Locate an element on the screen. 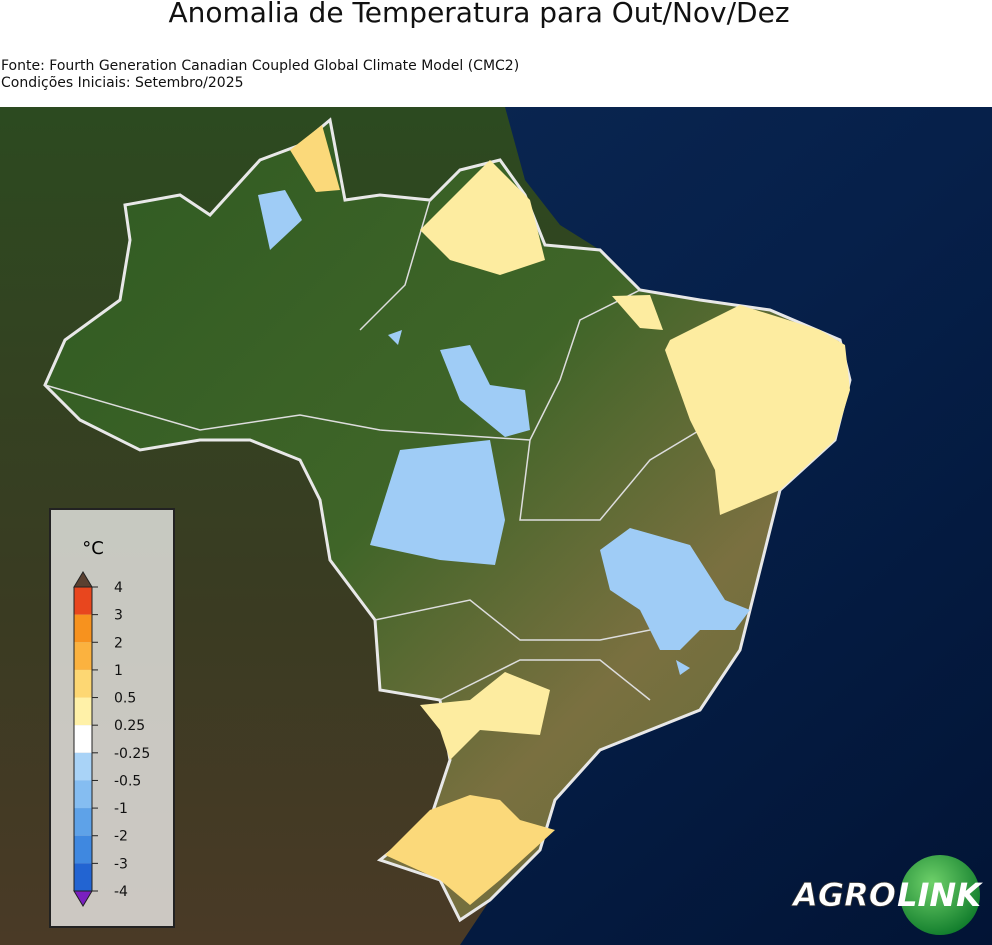 The height and width of the screenshot is (945, 992). colorbar-tick-label: -3 is located at coordinates (121, 864).